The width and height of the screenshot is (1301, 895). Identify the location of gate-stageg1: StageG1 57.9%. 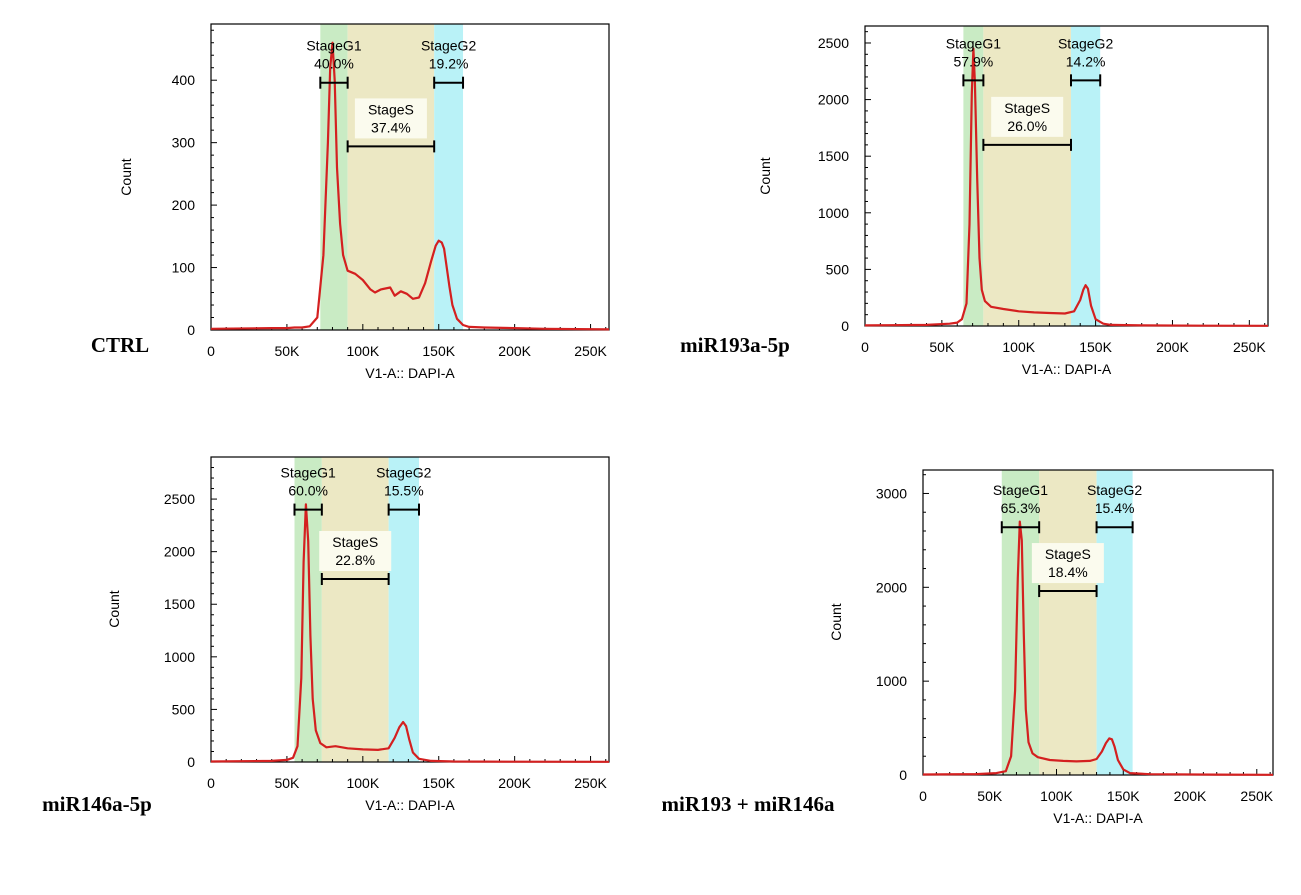
(973, 61).